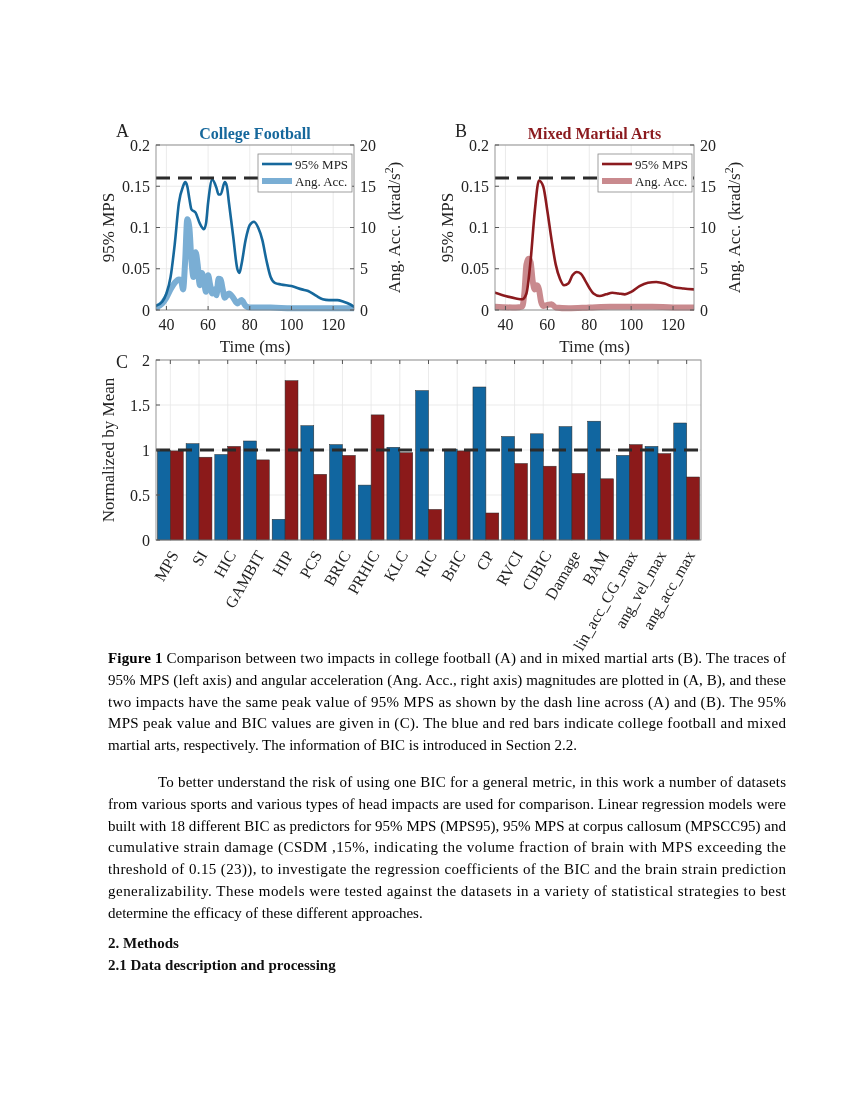 The image size is (850, 1100). I want to click on y-tick-label: 1.5, so click(140, 405).